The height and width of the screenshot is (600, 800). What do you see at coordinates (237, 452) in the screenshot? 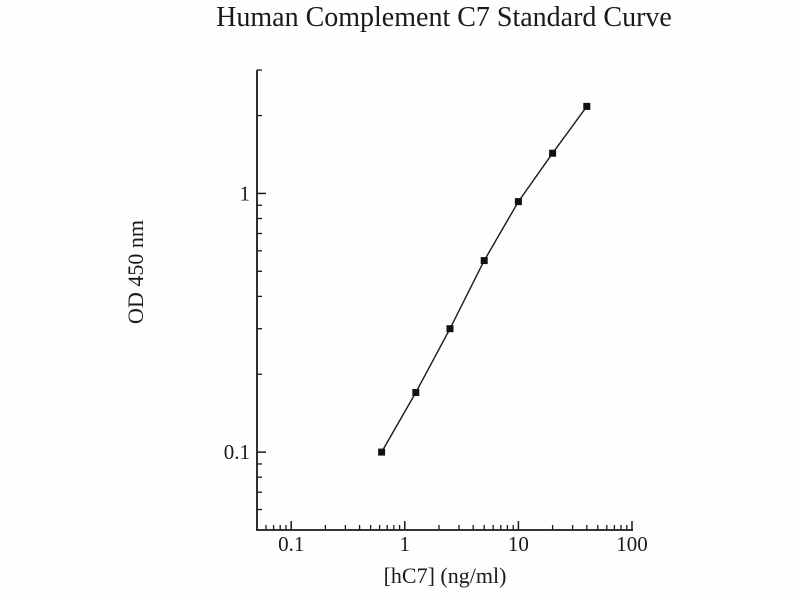
I see `y-tick-label: 0.1` at bounding box center [237, 452].